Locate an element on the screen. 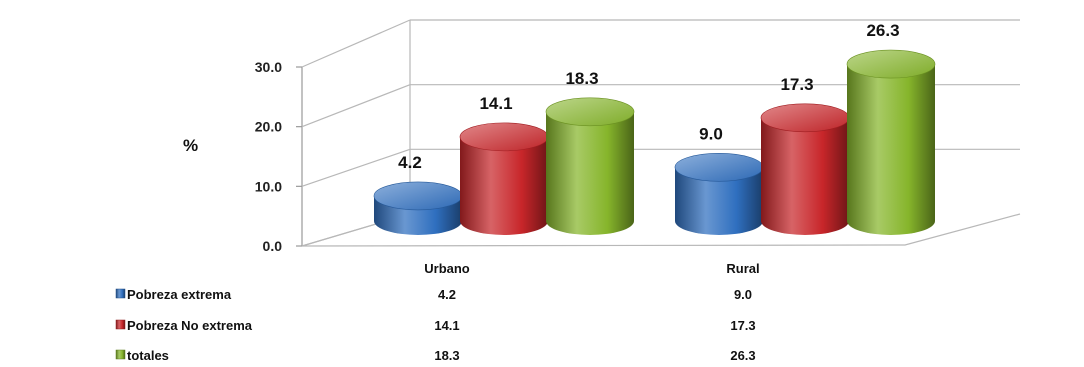 This screenshot has width=1084, height=367. table-cell: 18.3 is located at coordinates (446, 355).